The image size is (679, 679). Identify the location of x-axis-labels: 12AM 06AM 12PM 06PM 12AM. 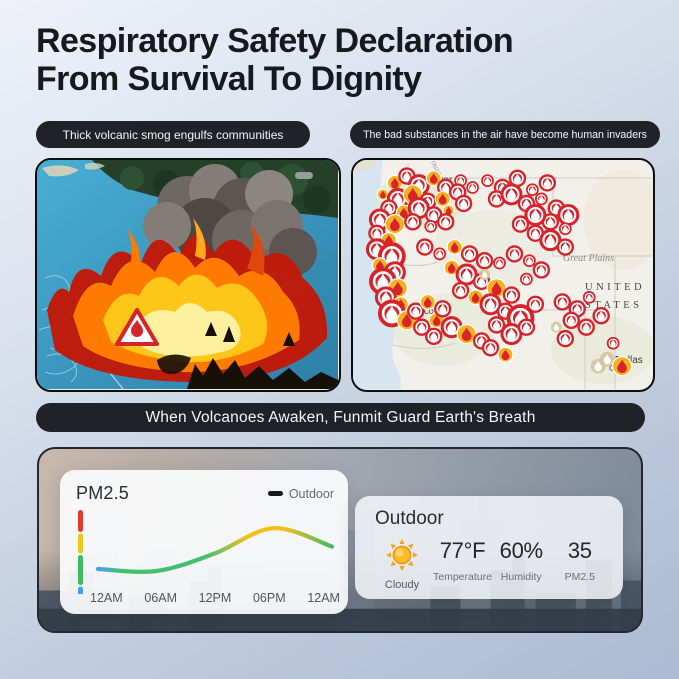
(215, 598).